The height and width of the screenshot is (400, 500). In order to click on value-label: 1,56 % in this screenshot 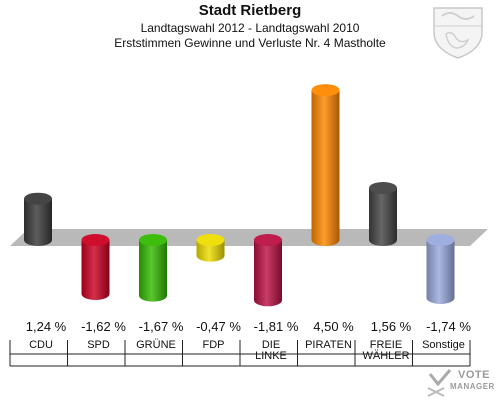, I will do `click(391, 326)`.